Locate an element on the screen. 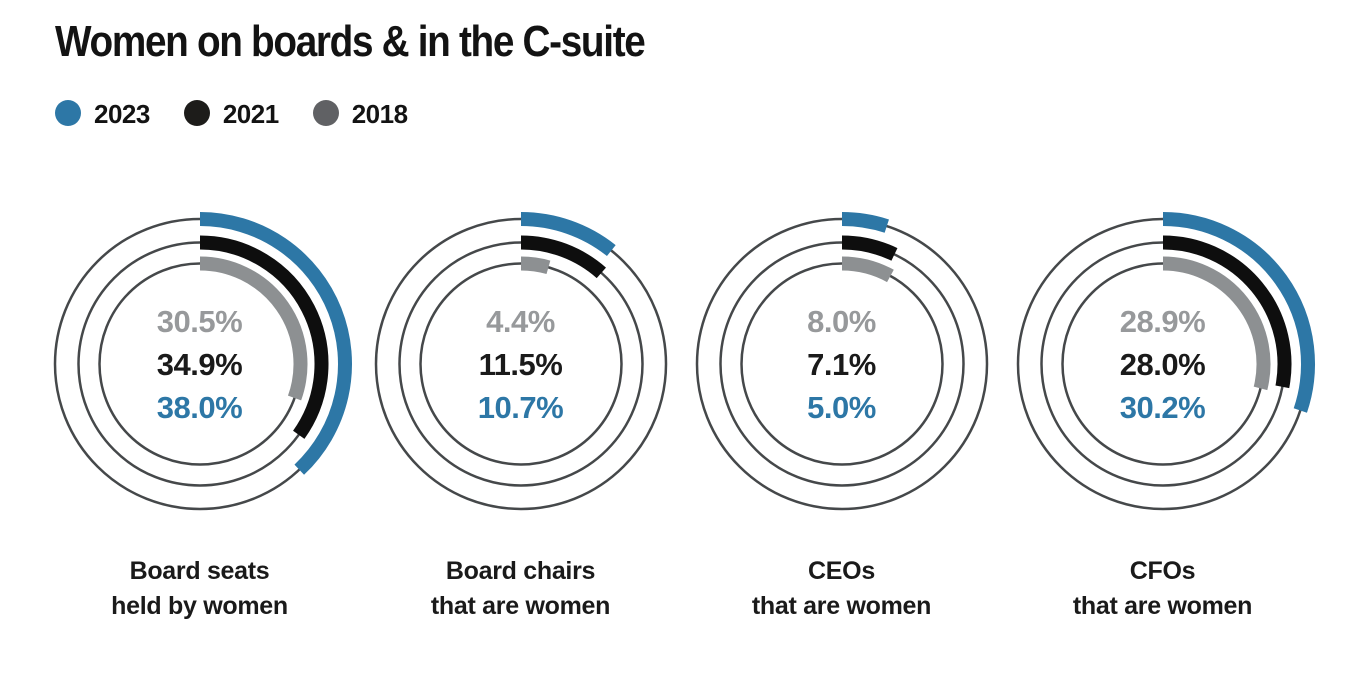  donut-wrap: 30.5% 34.9% 38.0% is located at coordinates (200, 364).